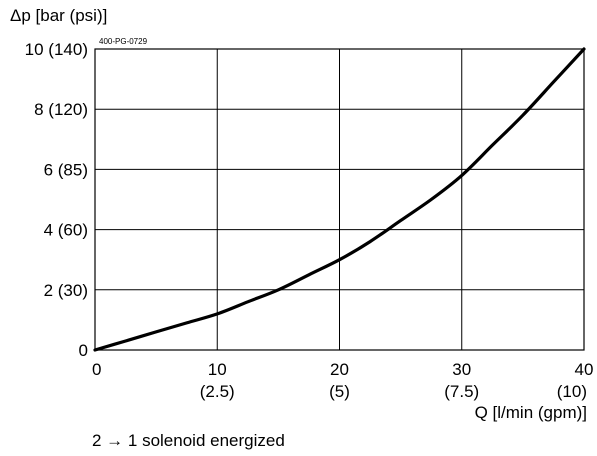 This screenshot has width=597, height=456. Describe the element at coordinates (66, 169) in the screenshot. I see `y-tick-label: 6 (85)` at that location.